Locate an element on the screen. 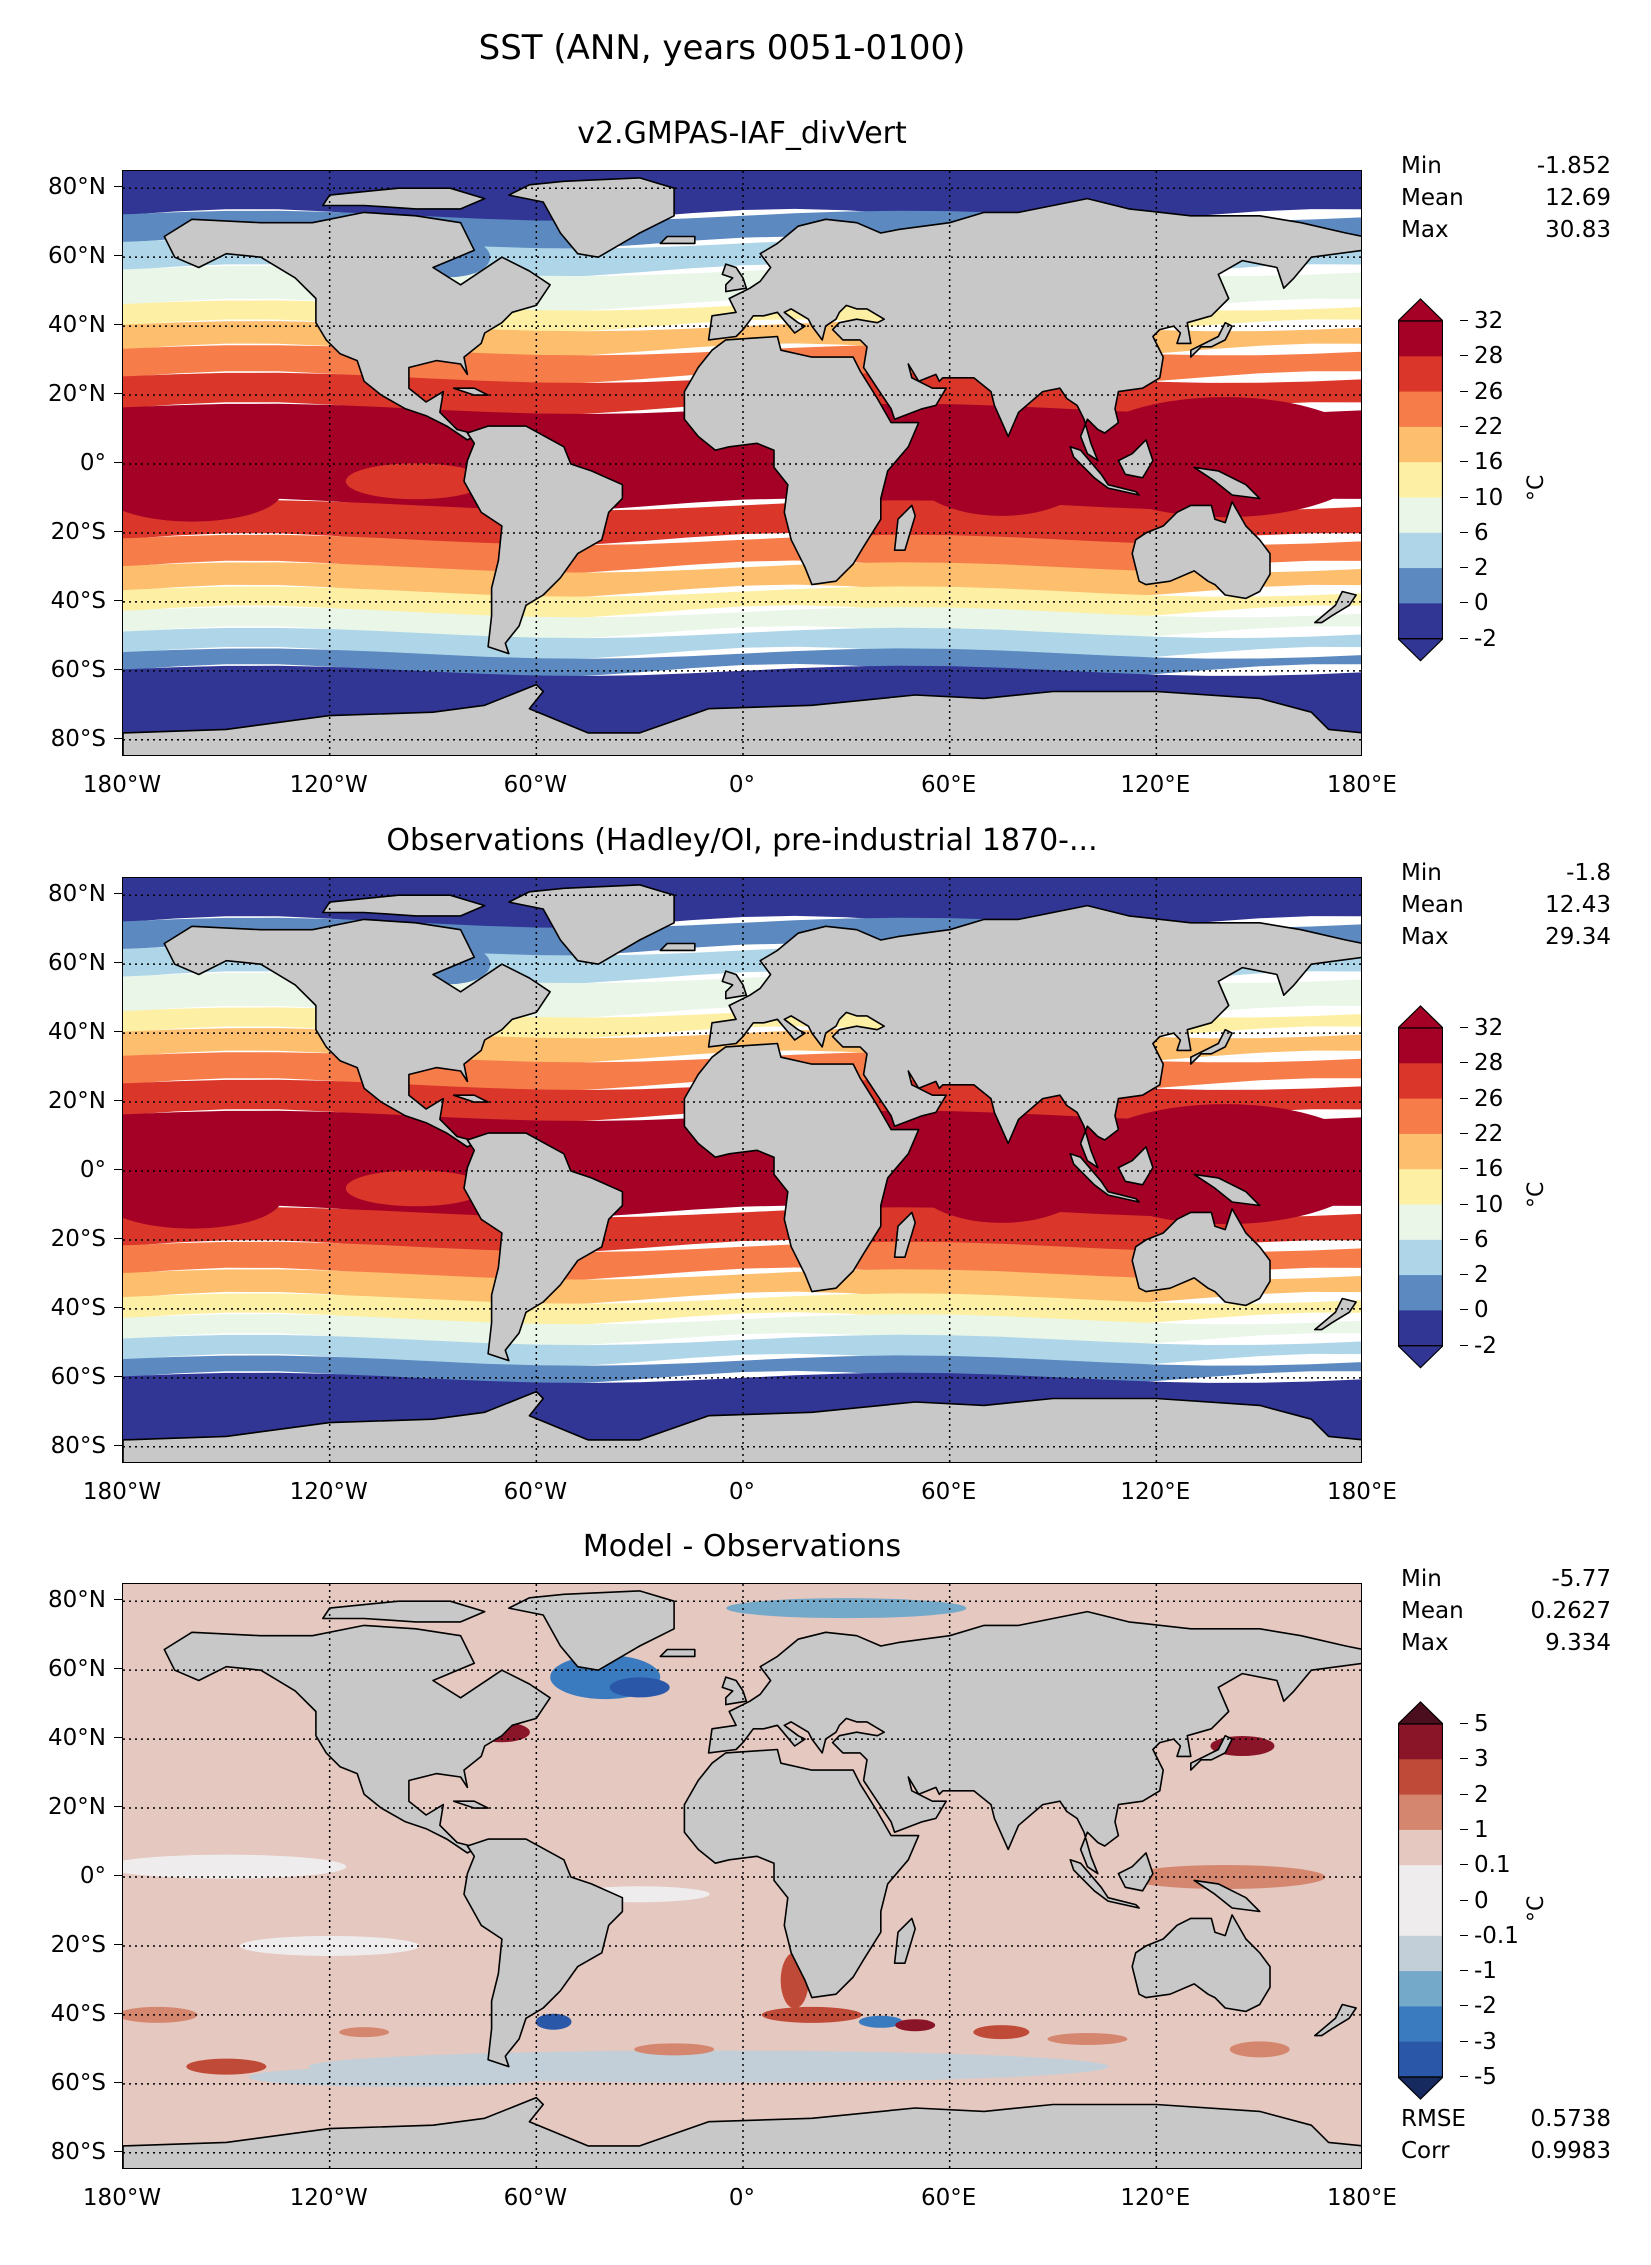 Image resolution: width=1651 pixels, height=2265 pixels. stat-label: Corr is located at coordinates (1425, 2151).